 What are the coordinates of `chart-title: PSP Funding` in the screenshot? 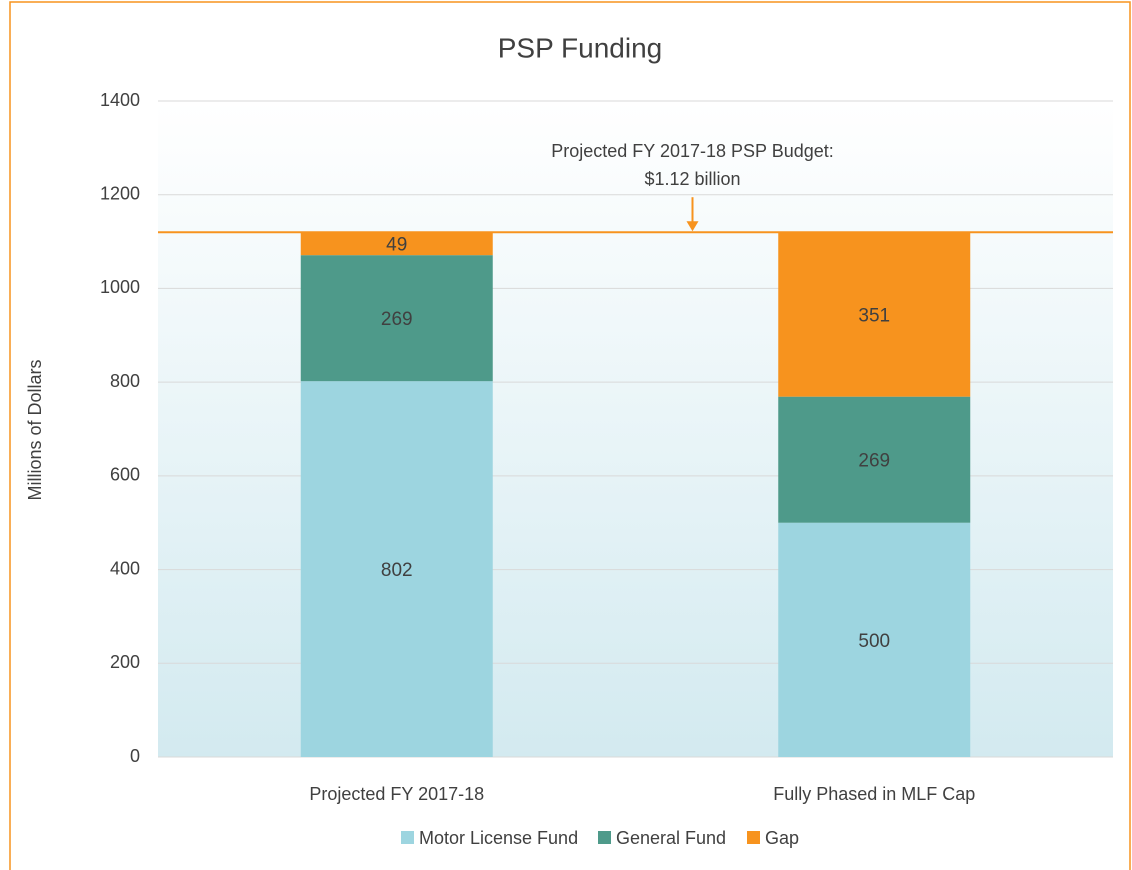 It's located at (580, 47).